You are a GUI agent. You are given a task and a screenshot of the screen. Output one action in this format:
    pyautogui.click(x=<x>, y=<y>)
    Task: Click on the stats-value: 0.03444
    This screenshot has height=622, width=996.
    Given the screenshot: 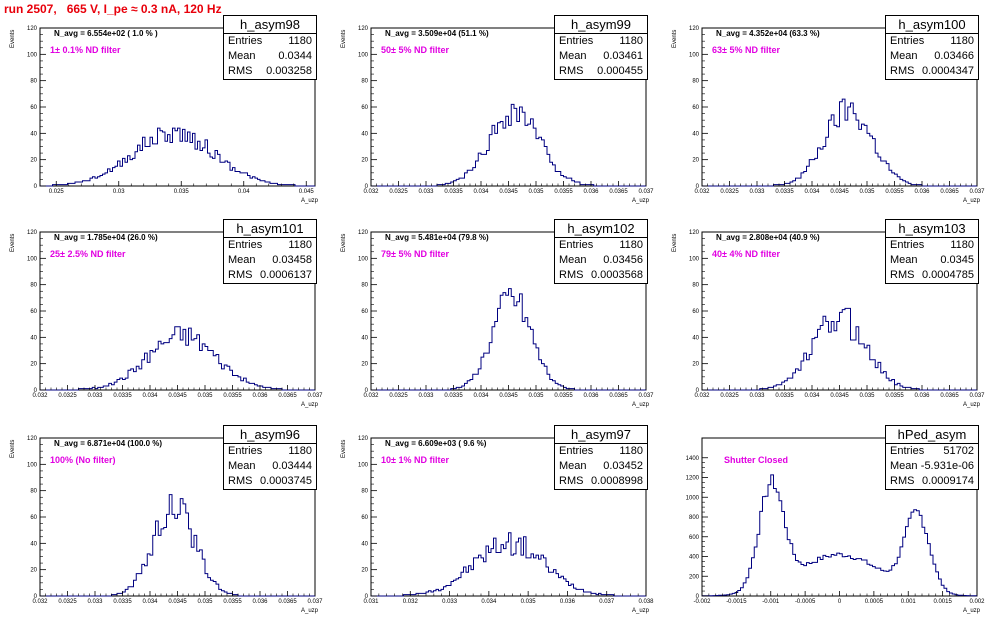 What is the action you would take?
    pyautogui.click(x=292, y=466)
    